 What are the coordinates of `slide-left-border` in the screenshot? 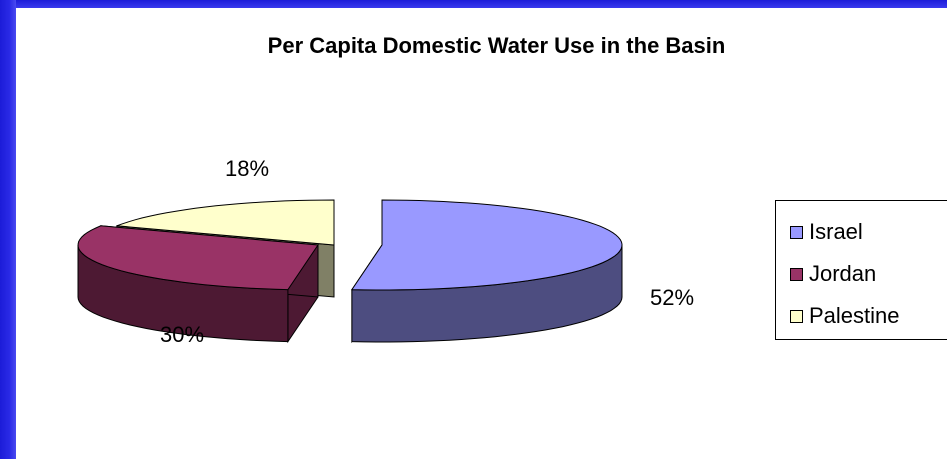 It's located at (8, 229).